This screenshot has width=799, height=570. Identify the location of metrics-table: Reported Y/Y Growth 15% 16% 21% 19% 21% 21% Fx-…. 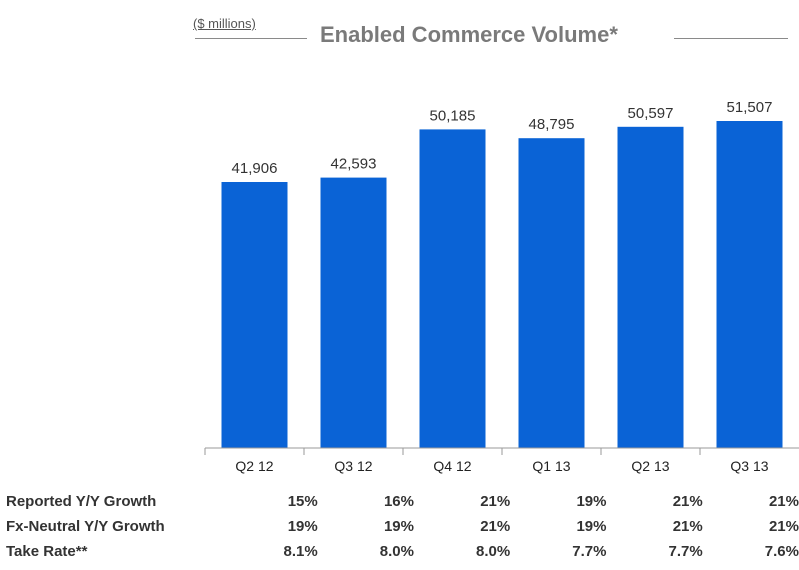
(399, 526).